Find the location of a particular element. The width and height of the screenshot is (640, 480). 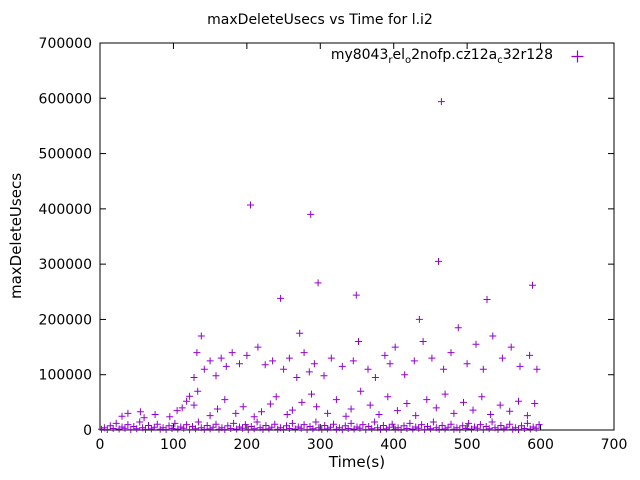

legend-label-segment: el is located at coordinates (399, 55).